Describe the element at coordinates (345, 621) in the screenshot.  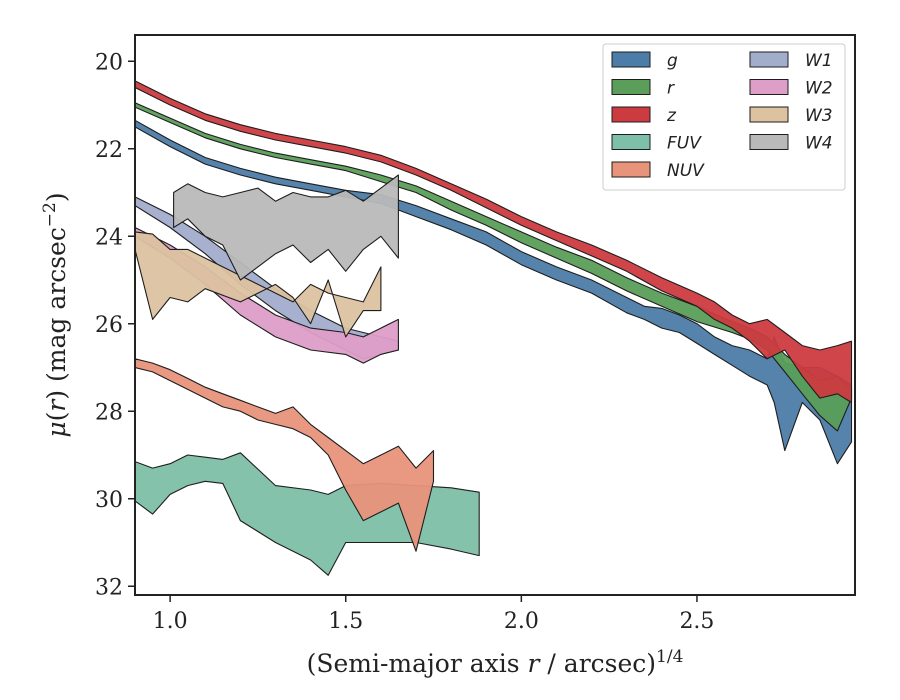
I see `x-tick-label: 1.5` at that location.